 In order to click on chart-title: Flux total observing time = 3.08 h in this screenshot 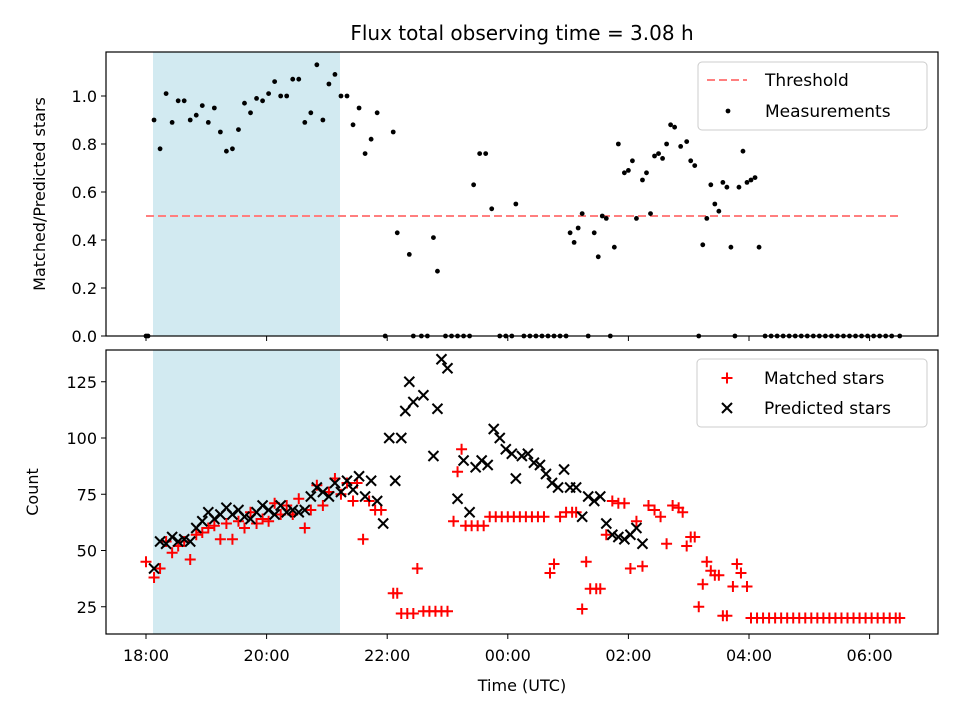, I will do `click(521, 33)`.